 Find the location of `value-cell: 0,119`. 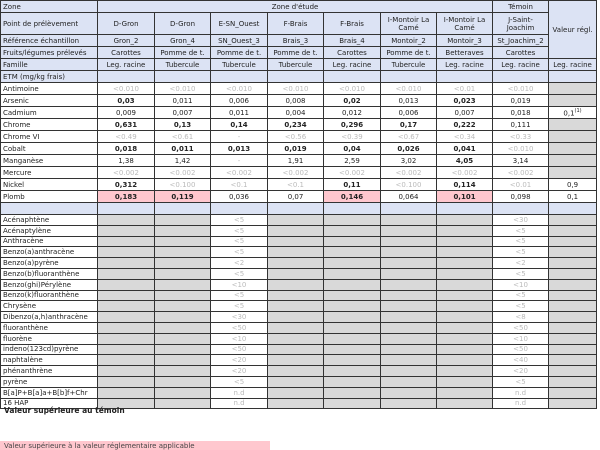

value-cell: 0,119 is located at coordinates (182, 196).